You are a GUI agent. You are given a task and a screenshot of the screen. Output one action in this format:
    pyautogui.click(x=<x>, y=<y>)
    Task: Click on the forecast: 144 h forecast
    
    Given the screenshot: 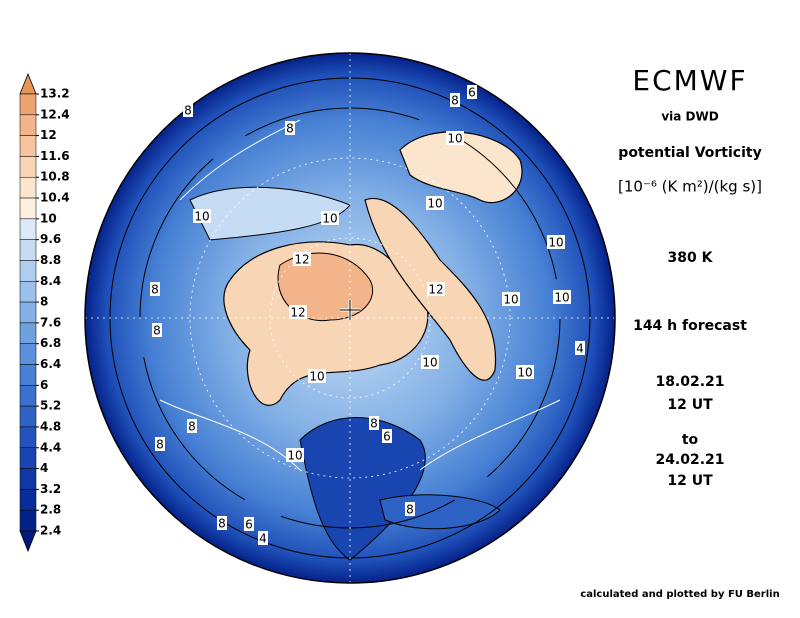 What is the action you would take?
    pyautogui.click(x=690, y=326)
    